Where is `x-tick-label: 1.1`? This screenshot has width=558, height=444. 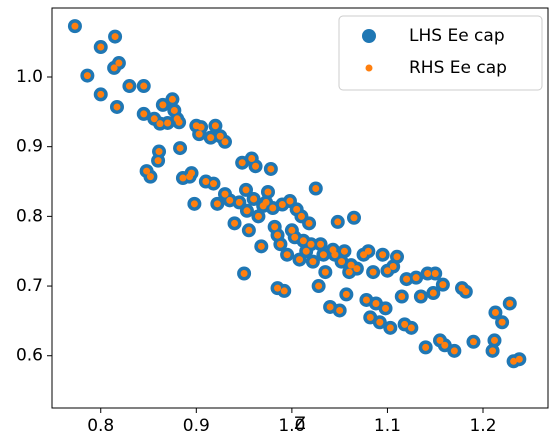
x-tick-label: 1.1 is located at coordinates (387, 426).